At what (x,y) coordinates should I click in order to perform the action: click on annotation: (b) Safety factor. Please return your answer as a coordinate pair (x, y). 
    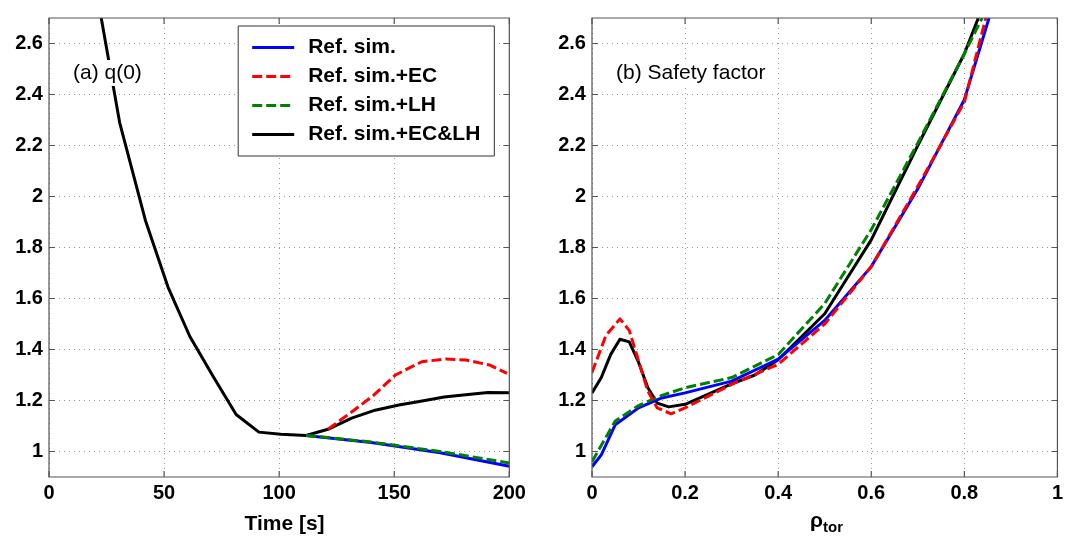
    Looking at the image, I should click on (691, 71).